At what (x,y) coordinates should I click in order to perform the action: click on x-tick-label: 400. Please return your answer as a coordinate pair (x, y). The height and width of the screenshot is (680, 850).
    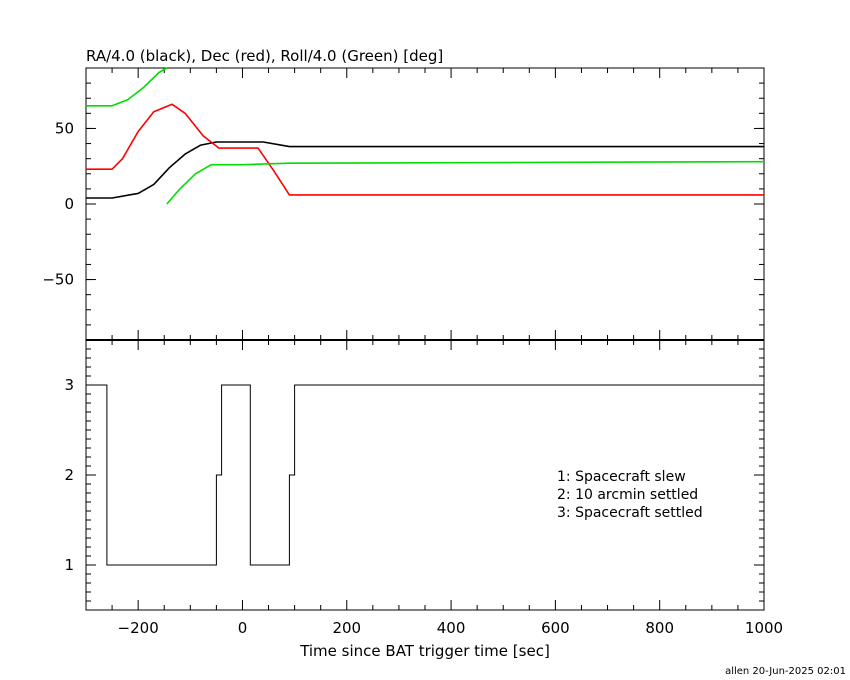
    Looking at the image, I should click on (451, 628).